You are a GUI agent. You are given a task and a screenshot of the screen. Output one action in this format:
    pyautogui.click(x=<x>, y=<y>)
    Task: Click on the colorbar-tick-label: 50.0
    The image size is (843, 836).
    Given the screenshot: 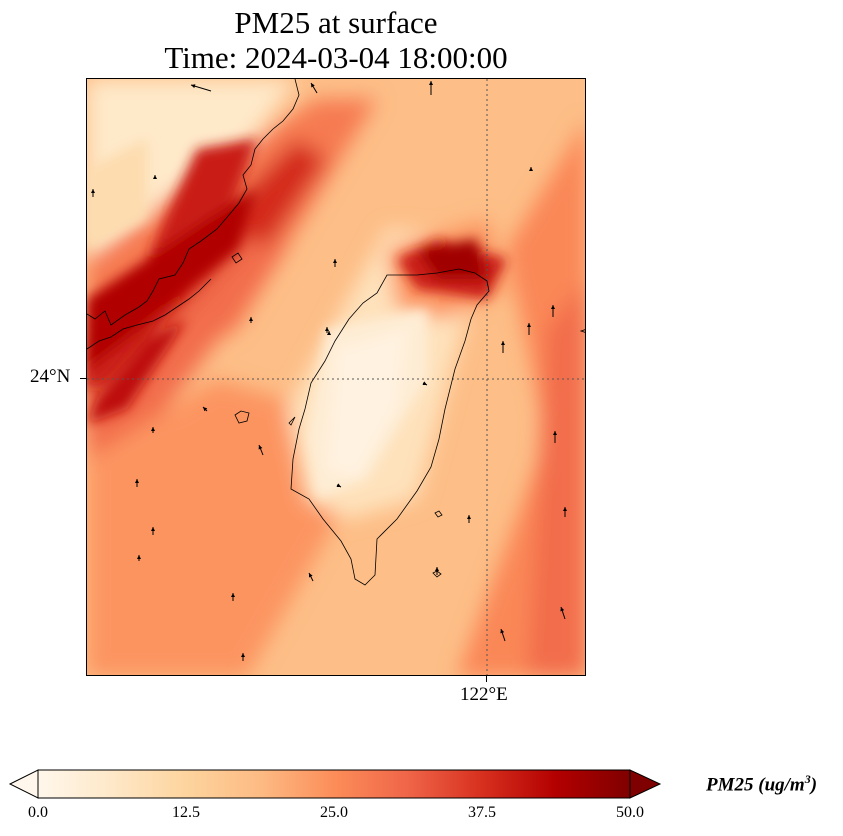 What is the action you would take?
    pyautogui.click(x=630, y=812)
    